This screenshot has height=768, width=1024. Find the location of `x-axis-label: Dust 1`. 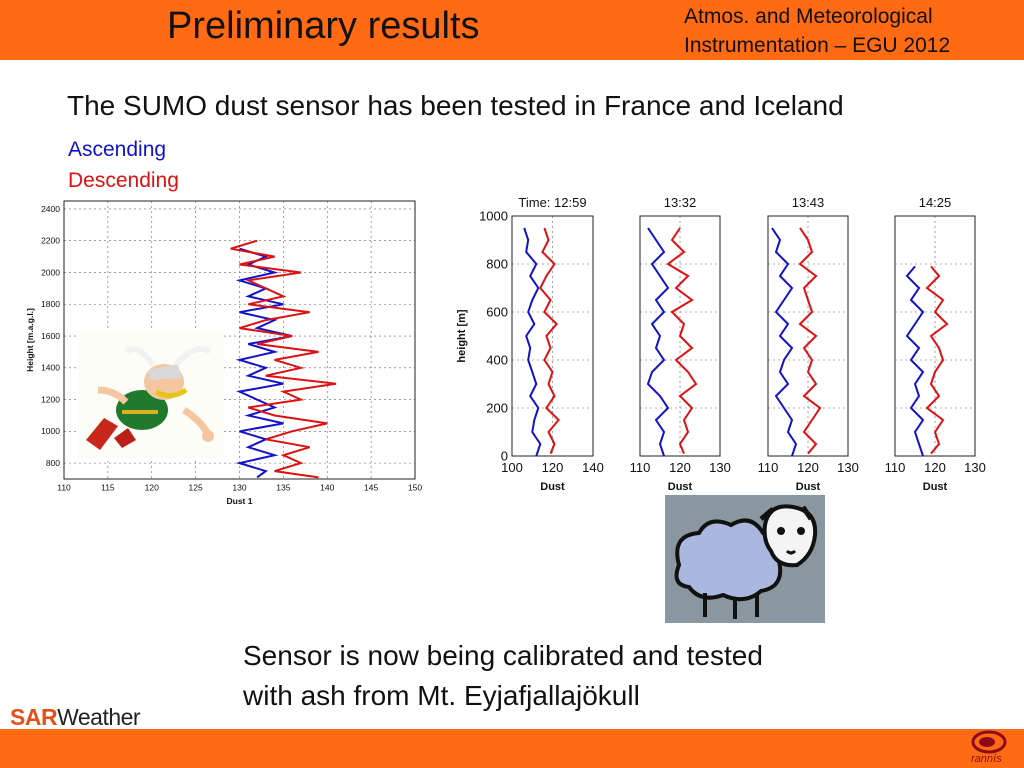

x-axis-label: Dust 1 is located at coordinates (240, 501).